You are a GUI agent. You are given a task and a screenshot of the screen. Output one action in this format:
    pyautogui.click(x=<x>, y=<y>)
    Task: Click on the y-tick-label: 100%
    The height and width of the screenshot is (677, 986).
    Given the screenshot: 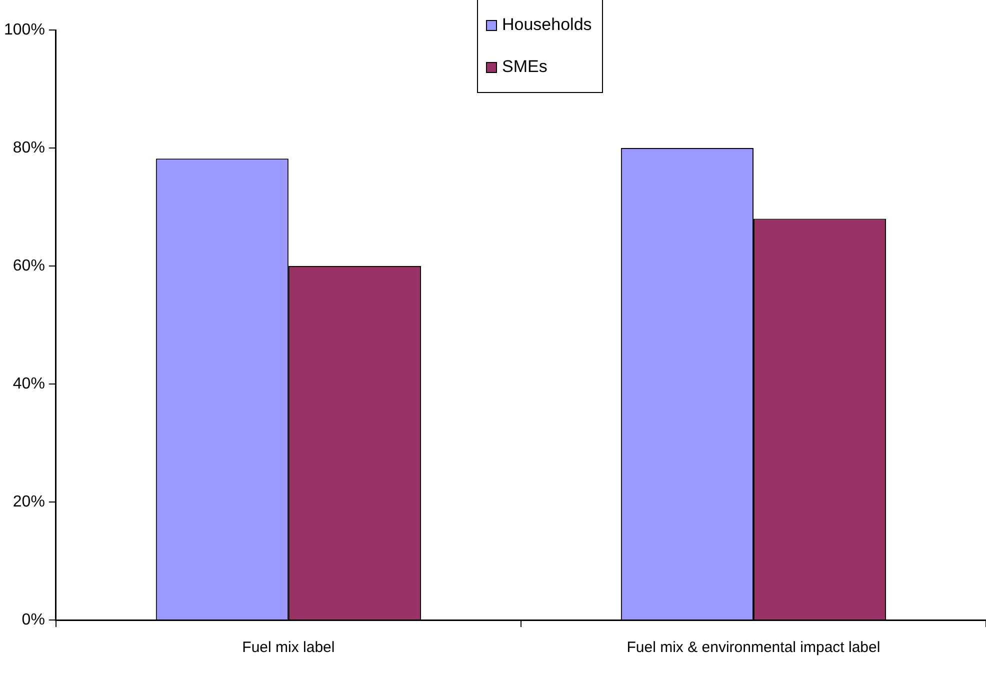 What is the action you would take?
    pyautogui.click(x=24, y=29)
    